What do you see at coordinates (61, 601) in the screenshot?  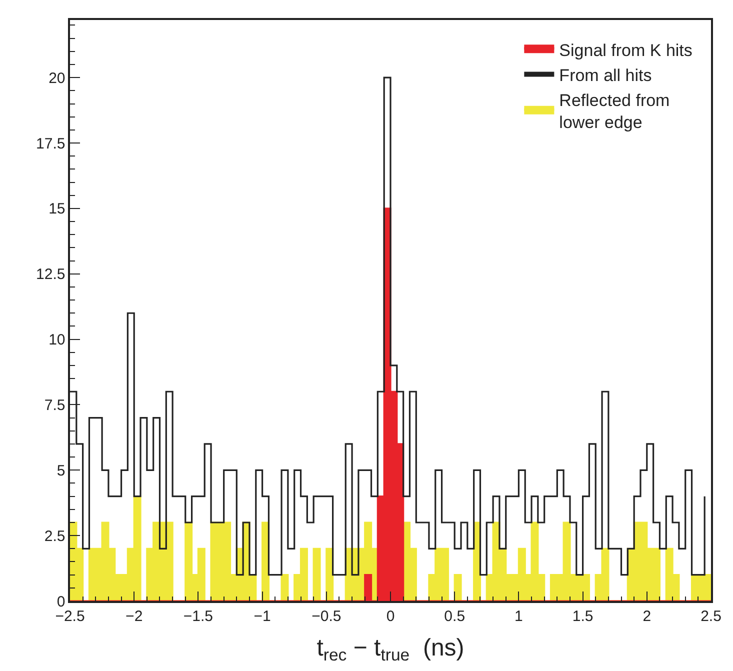 I see `y-tick-label: 0` at bounding box center [61, 601].